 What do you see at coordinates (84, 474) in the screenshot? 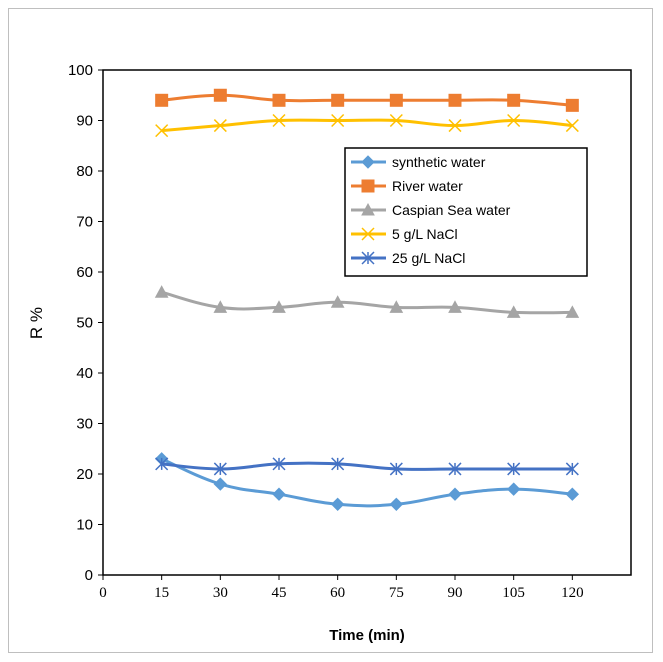
I see `y-tick-label: 20` at bounding box center [84, 474].